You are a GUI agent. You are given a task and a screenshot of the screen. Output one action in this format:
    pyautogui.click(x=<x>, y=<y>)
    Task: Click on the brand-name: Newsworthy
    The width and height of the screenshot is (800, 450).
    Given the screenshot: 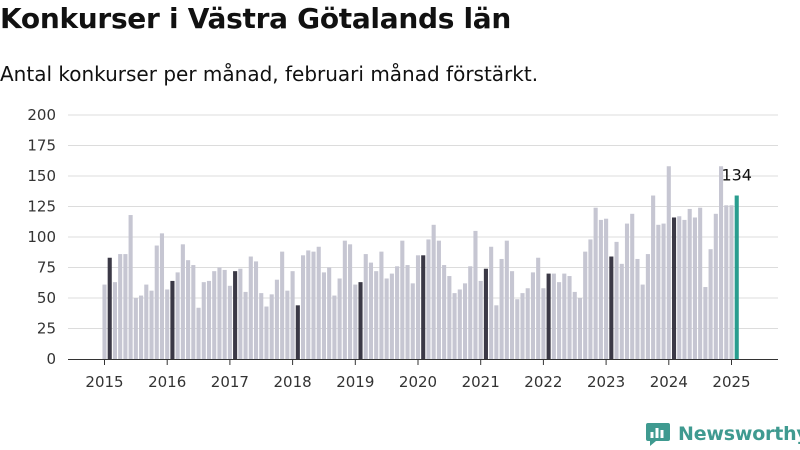 What is the action you would take?
    pyautogui.click(x=739, y=434)
    